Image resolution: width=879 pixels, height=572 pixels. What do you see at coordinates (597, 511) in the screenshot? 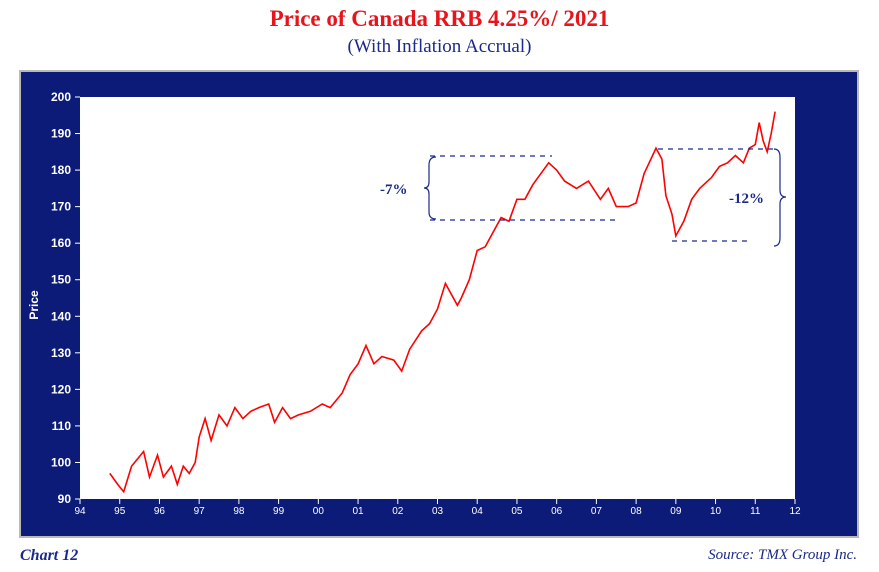
I see `x-tick-label: 07` at bounding box center [597, 511].